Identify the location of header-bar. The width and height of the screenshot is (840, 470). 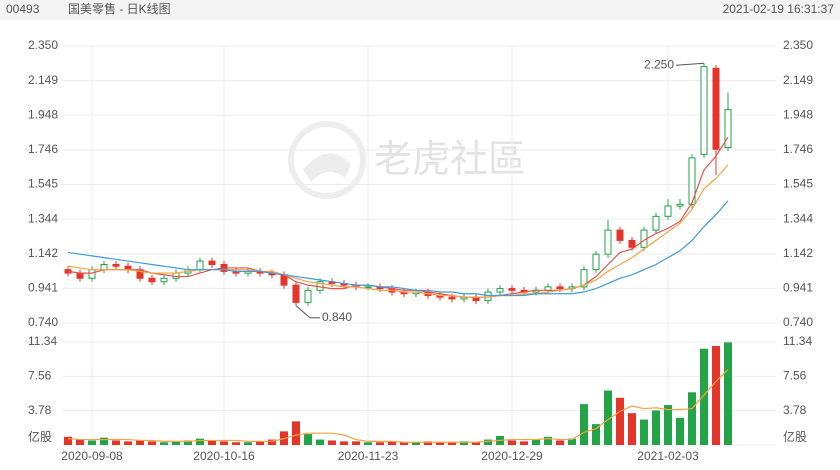
(420, 10).